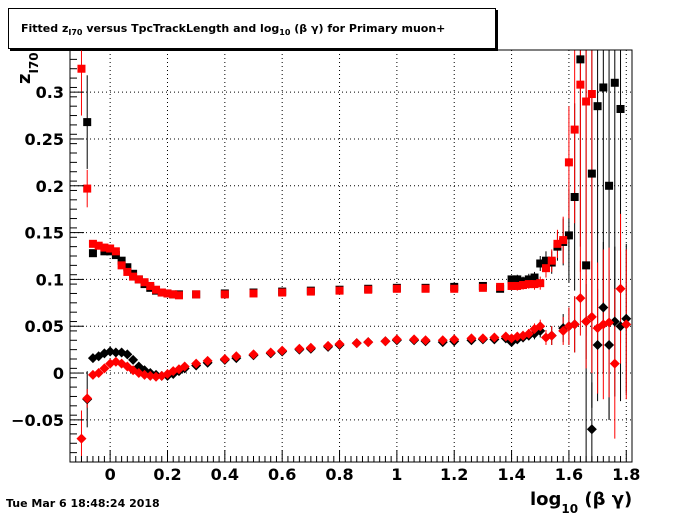 The image size is (700, 514). I want to click on x-axis-label: log10 (β γ), so click(581, 501).